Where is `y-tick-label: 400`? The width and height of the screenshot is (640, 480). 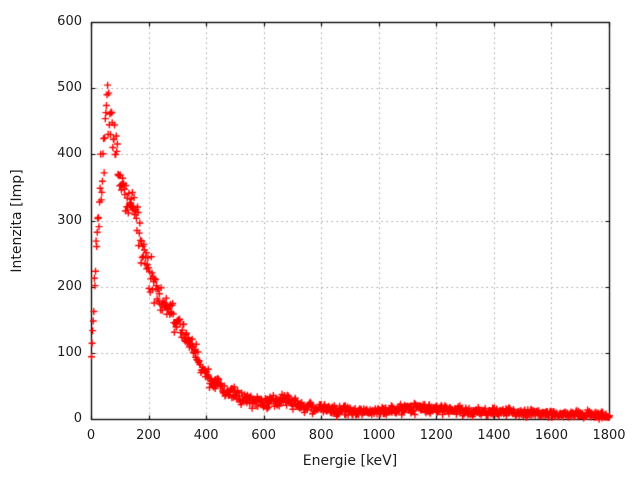
y-tick-label: 400 is located at coordinates (69, 154).